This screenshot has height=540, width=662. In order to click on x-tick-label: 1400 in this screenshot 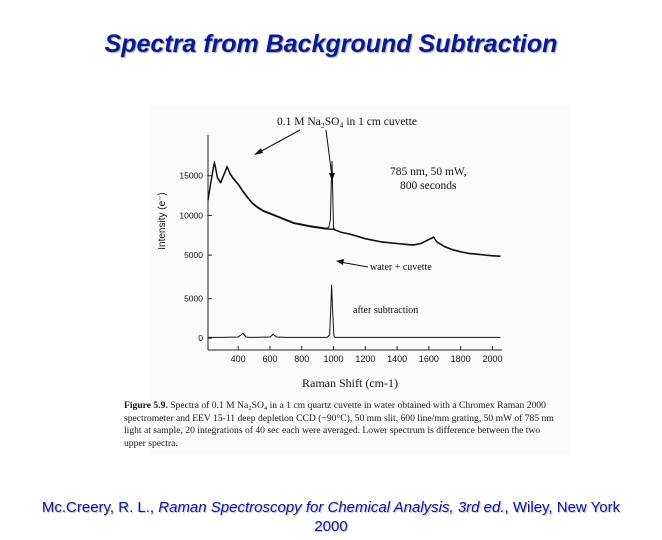, I will do `click(397, 359)`.